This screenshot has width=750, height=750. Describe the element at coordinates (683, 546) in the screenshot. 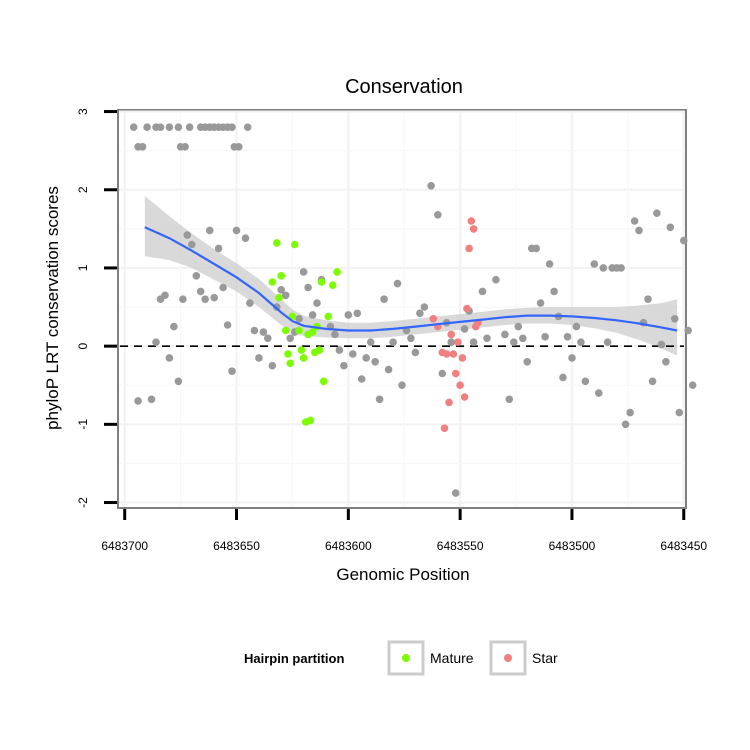

I see `x-tick-label: 6483450` at that location.